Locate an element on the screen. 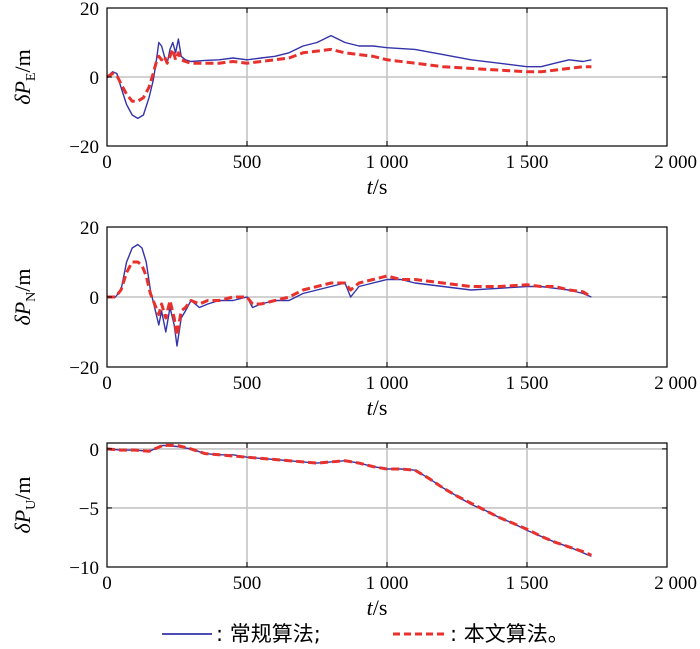  legend-label-conventional: : 常规算法; is located at coordinates (268, 634).